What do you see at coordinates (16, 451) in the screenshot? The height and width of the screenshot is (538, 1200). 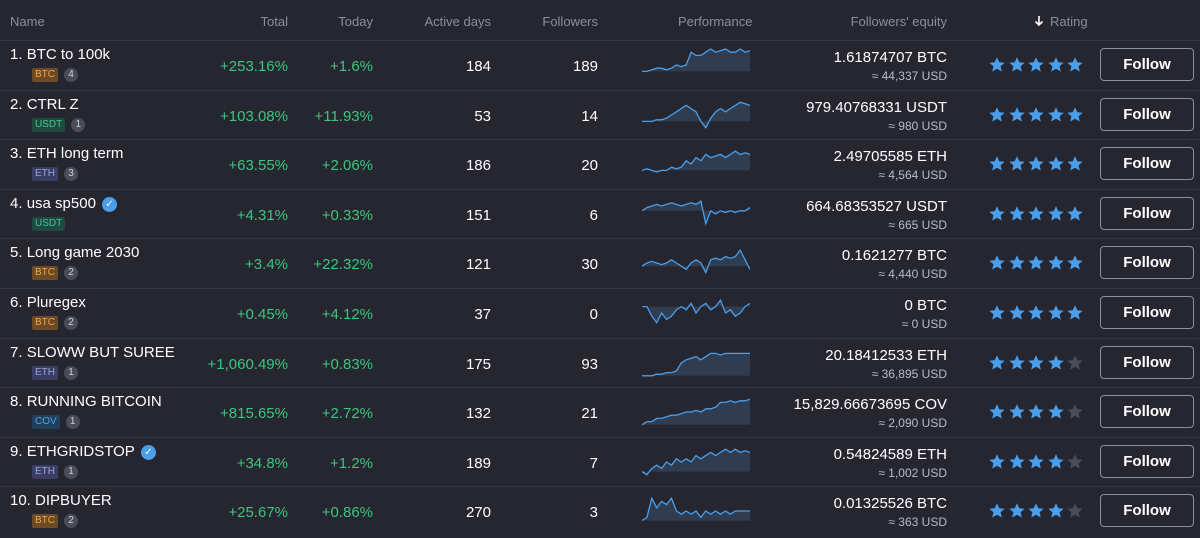 I see `row-rank: 9.` at bounding box center [16, 451].